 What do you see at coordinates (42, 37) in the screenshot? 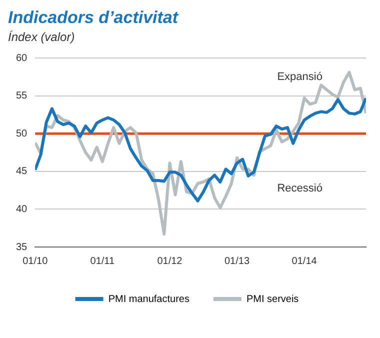
I see `y-axis-title: Índex (valor)` at bounding box center [42, 37].